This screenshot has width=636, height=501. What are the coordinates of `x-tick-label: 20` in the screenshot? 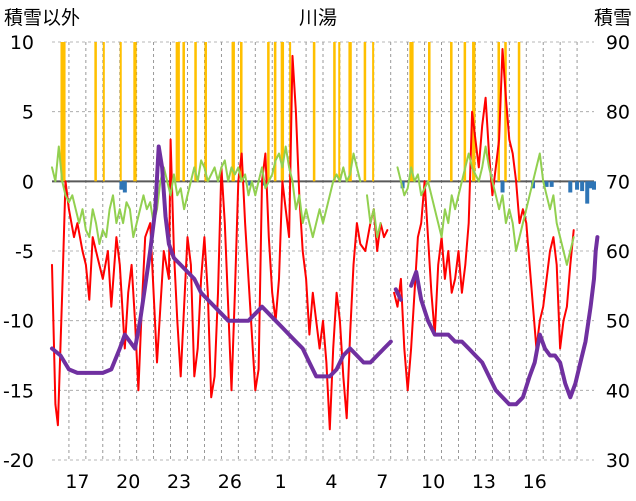 It's located at (128, 482).